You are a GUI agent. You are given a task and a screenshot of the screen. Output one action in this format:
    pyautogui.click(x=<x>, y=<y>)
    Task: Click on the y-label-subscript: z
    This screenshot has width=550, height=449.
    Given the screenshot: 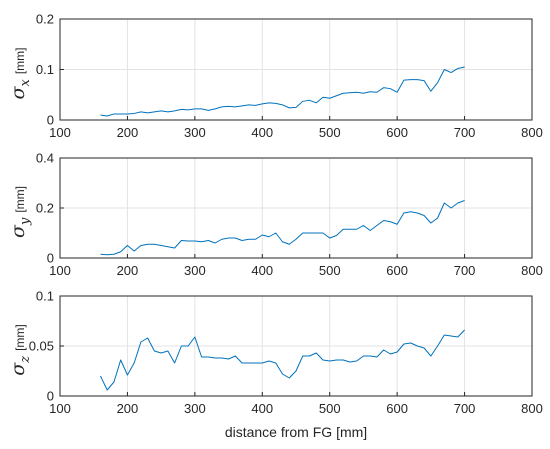 What is the action you would take?
    pyautogui.click(x=25, y=360)
    